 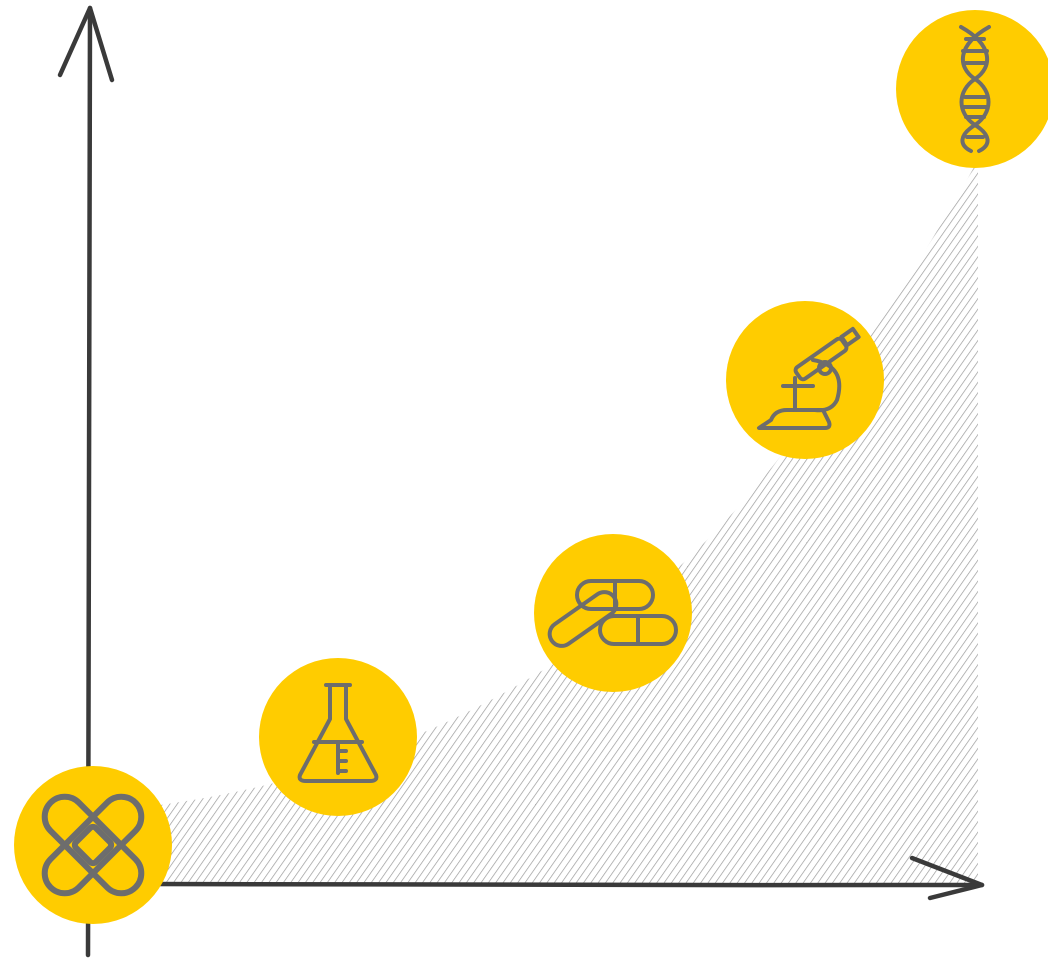 I want to click on milestone-microscope, so click(x=805, y=380).